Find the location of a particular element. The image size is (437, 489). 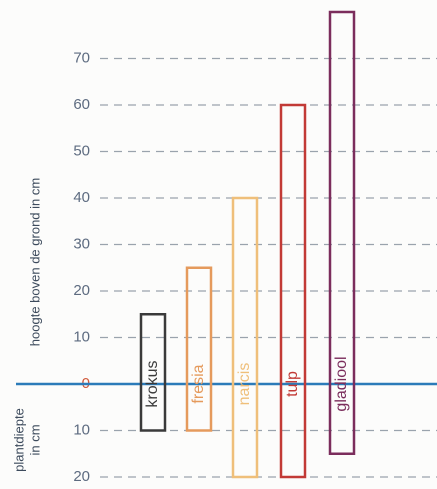

y-axis-title-below: plantdiepte is located at coordinates (18, 440).